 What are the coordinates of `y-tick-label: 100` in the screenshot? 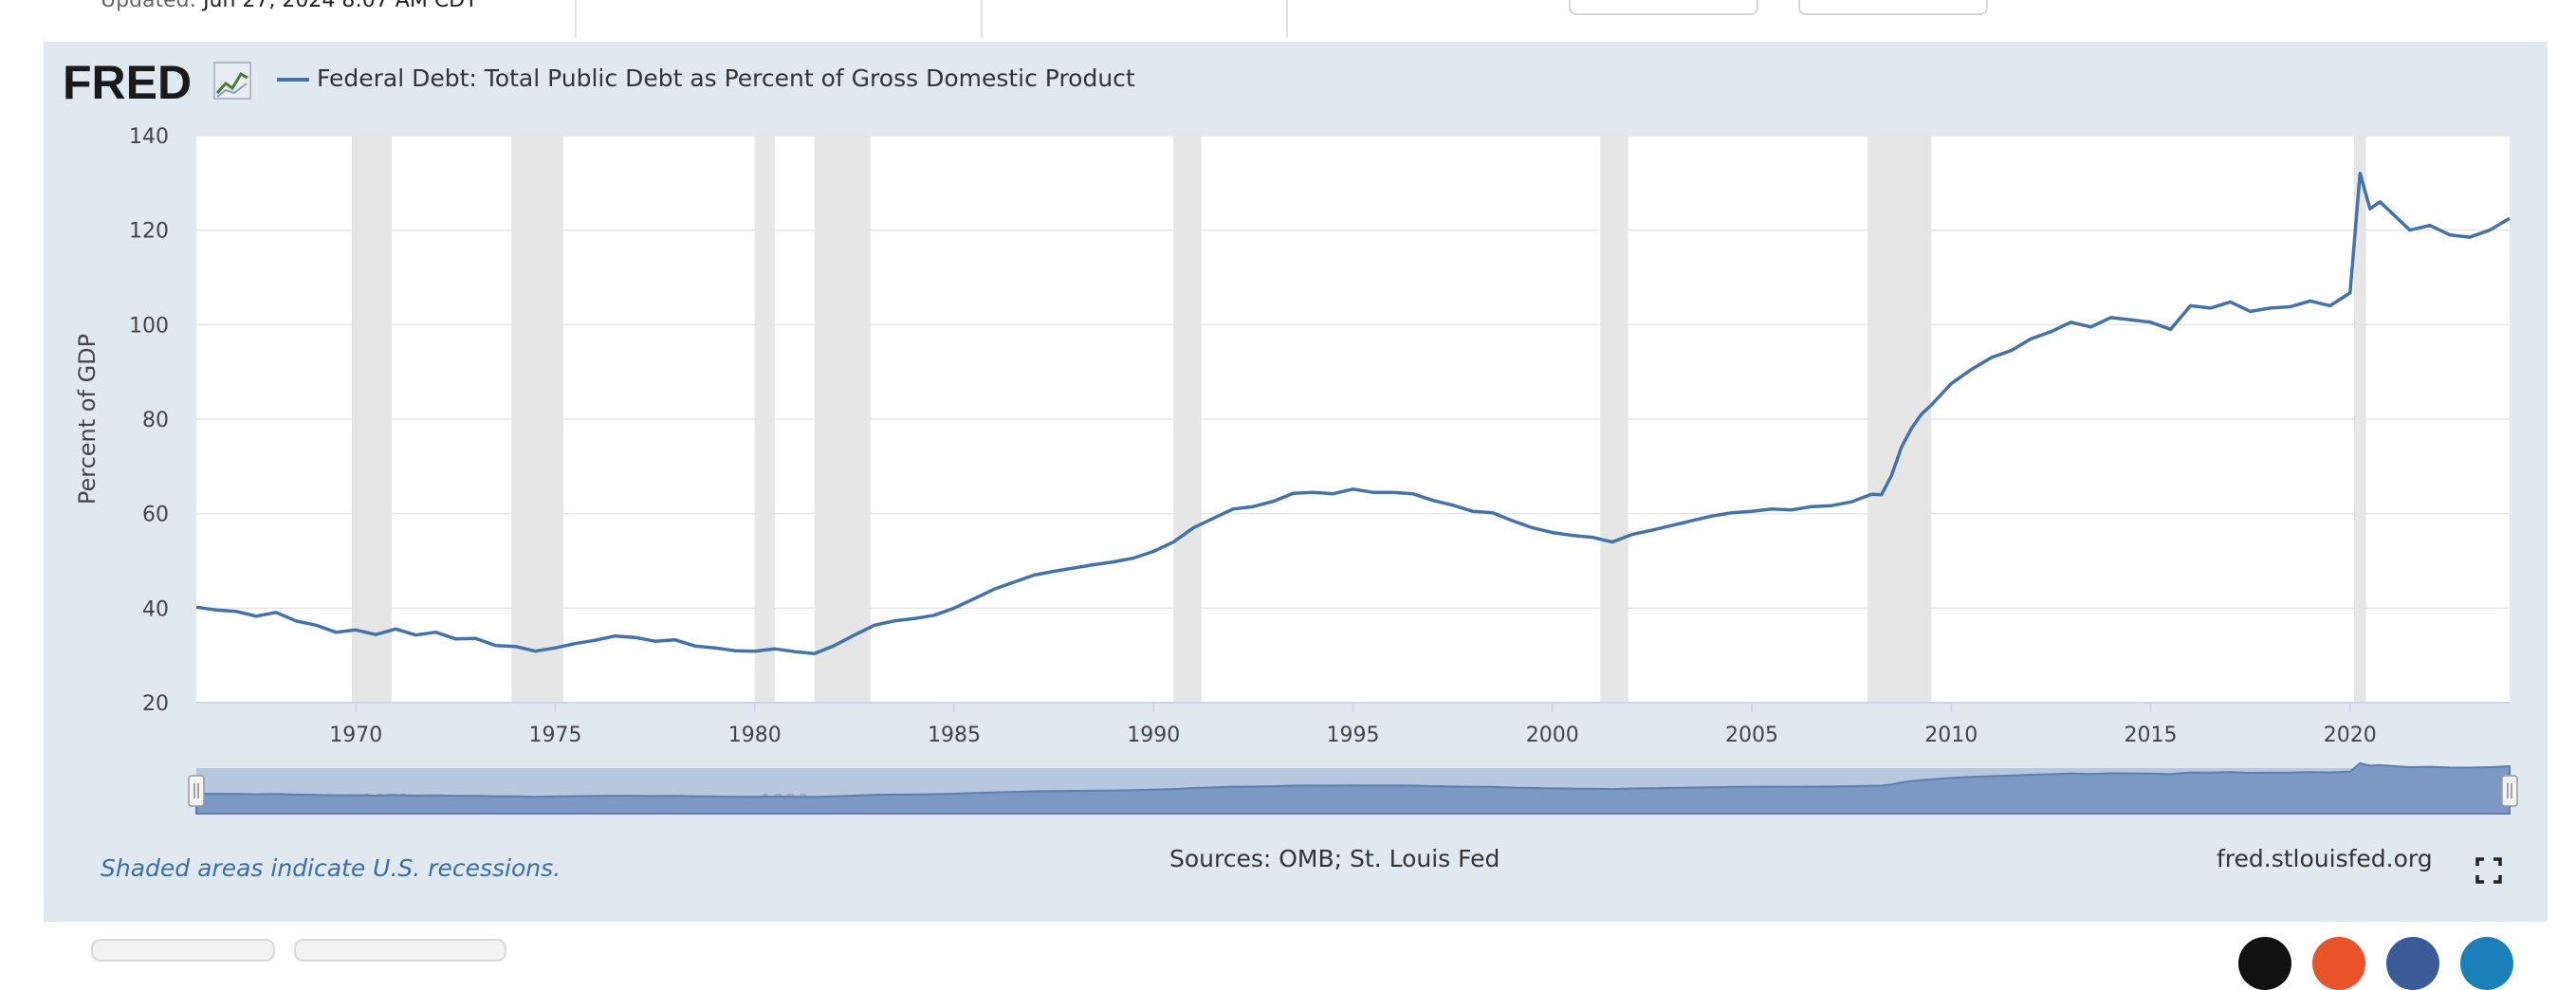 It's located at (149, 326).